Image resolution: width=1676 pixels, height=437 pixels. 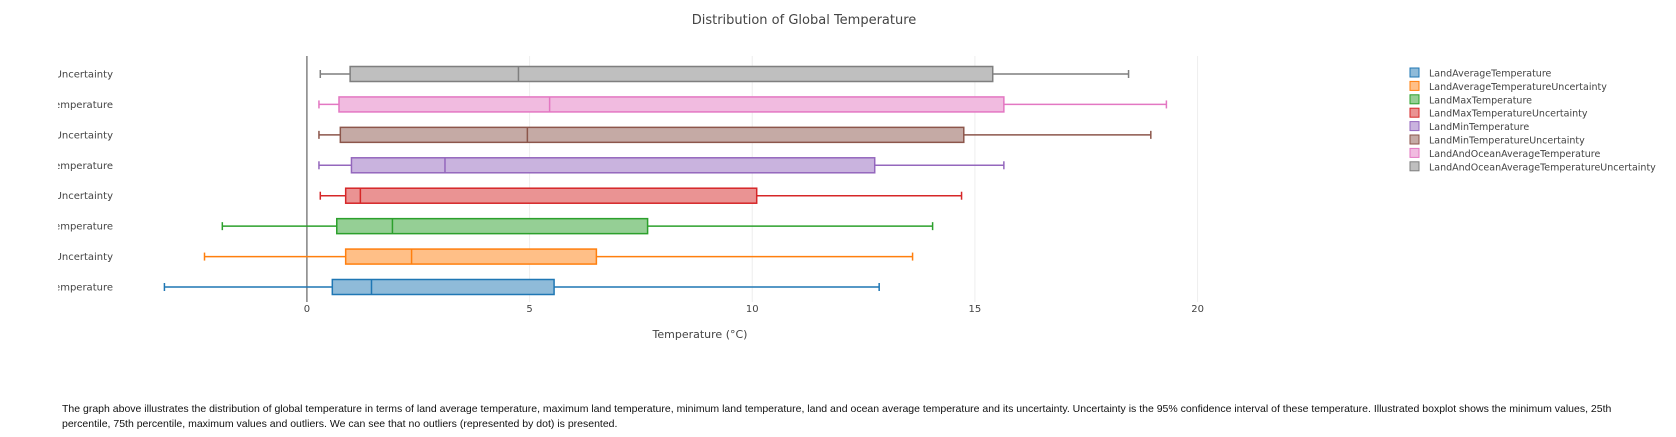 I want to click on legend-label: LandMaxTemperature, so click(x=1480, y=100).